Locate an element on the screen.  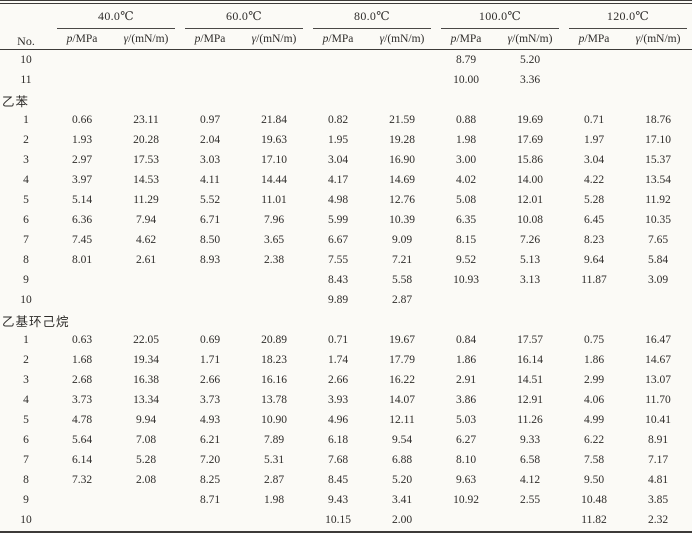
pressure-cell: 7.68 is located at coordinates (338, 460).